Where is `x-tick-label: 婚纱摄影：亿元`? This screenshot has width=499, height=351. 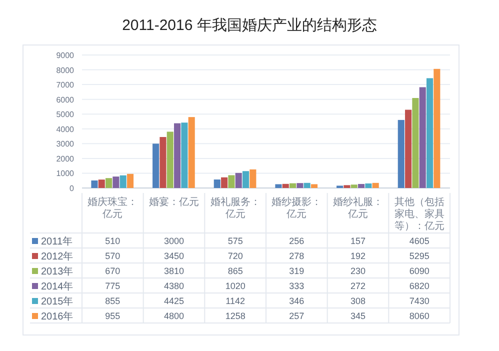 x-tick-label: 婚纱摄影：亿元 is located at coordinates (297, 208).